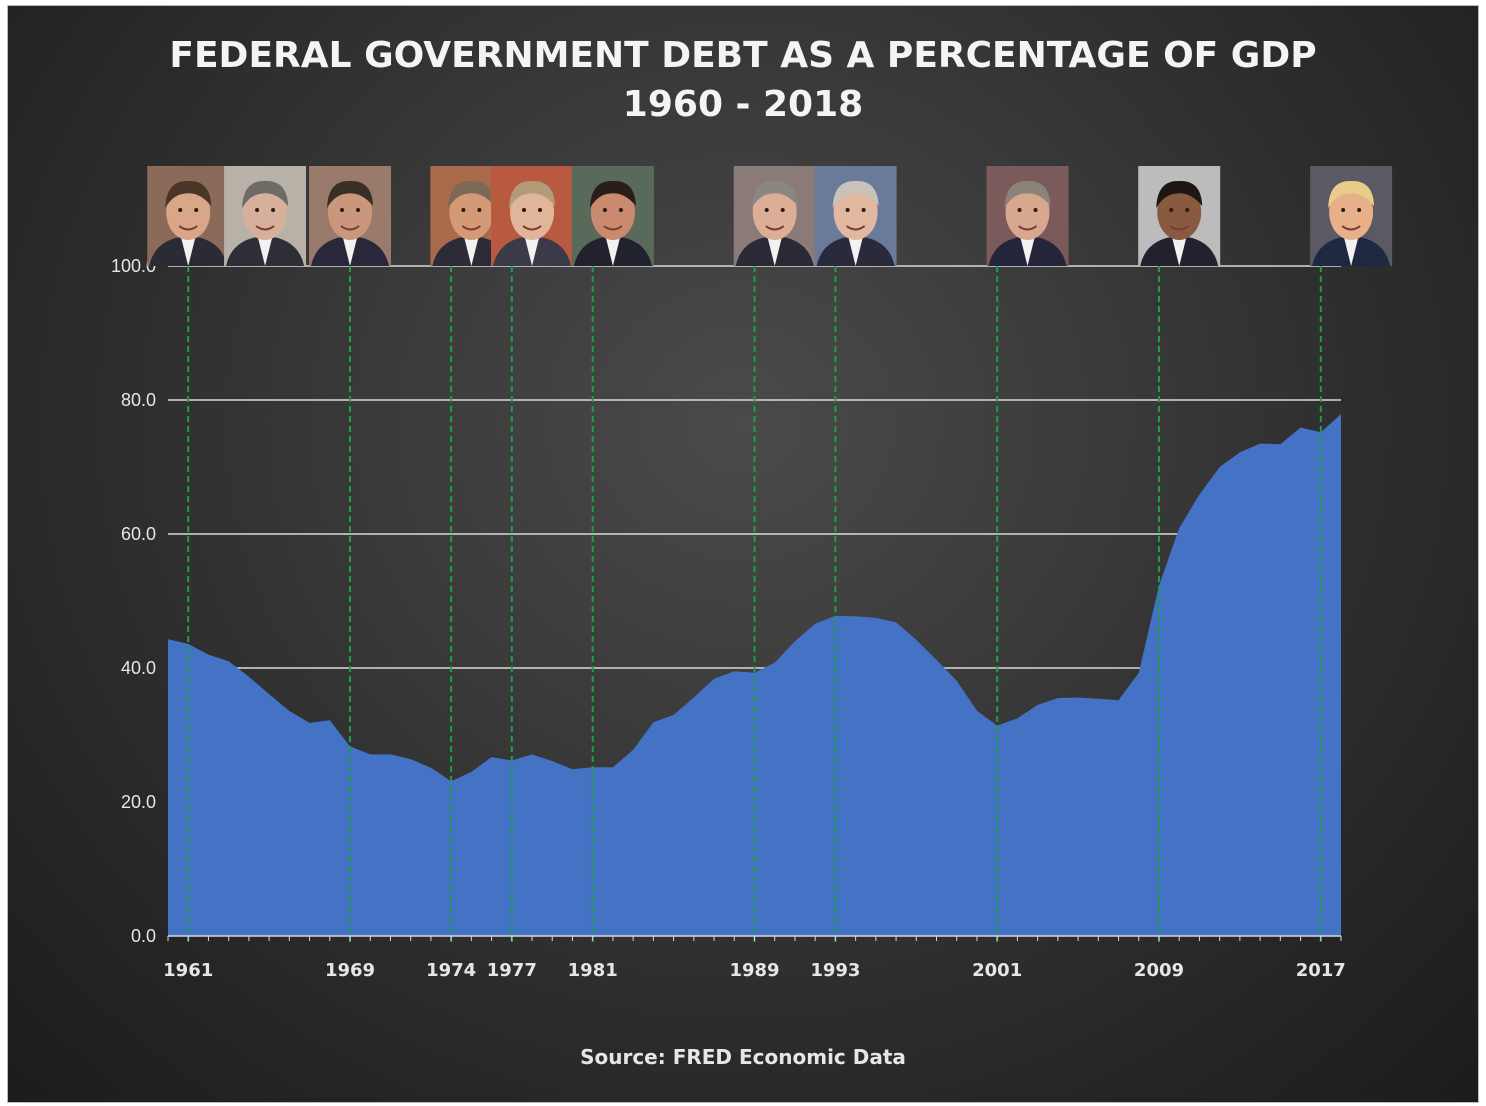 The width and height of the screenshot is (1486, 1106). What do you see at coordinates (754, 970) in the screenshot?
I see `x-tick-label: 1989` at bounding box center [754, 970].